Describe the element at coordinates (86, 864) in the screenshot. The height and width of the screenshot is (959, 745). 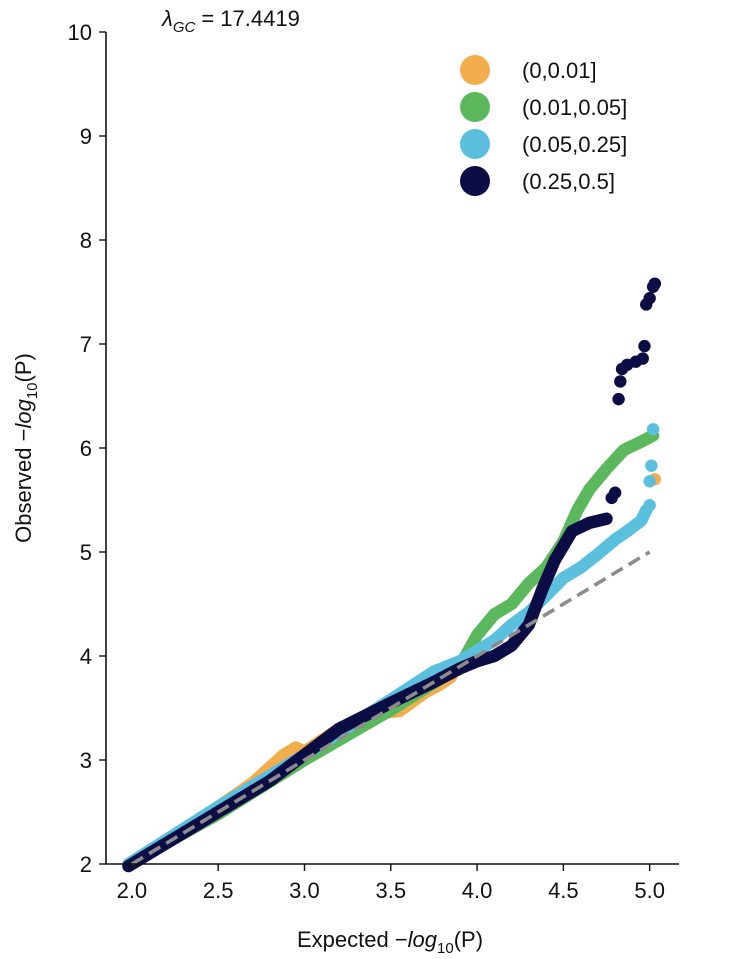
I see `y-tick-label: 2` at that location.